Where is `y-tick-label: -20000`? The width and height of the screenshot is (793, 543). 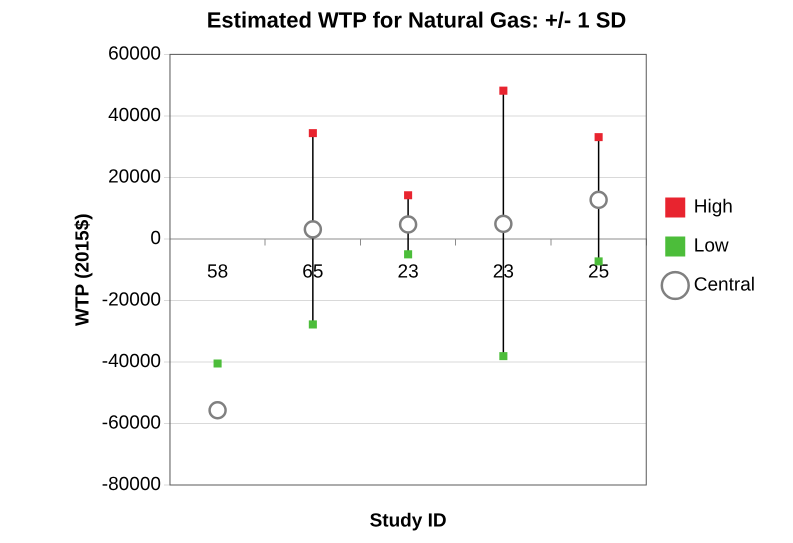
y-tick-label: -20000 is located at coordinates (131, 300).